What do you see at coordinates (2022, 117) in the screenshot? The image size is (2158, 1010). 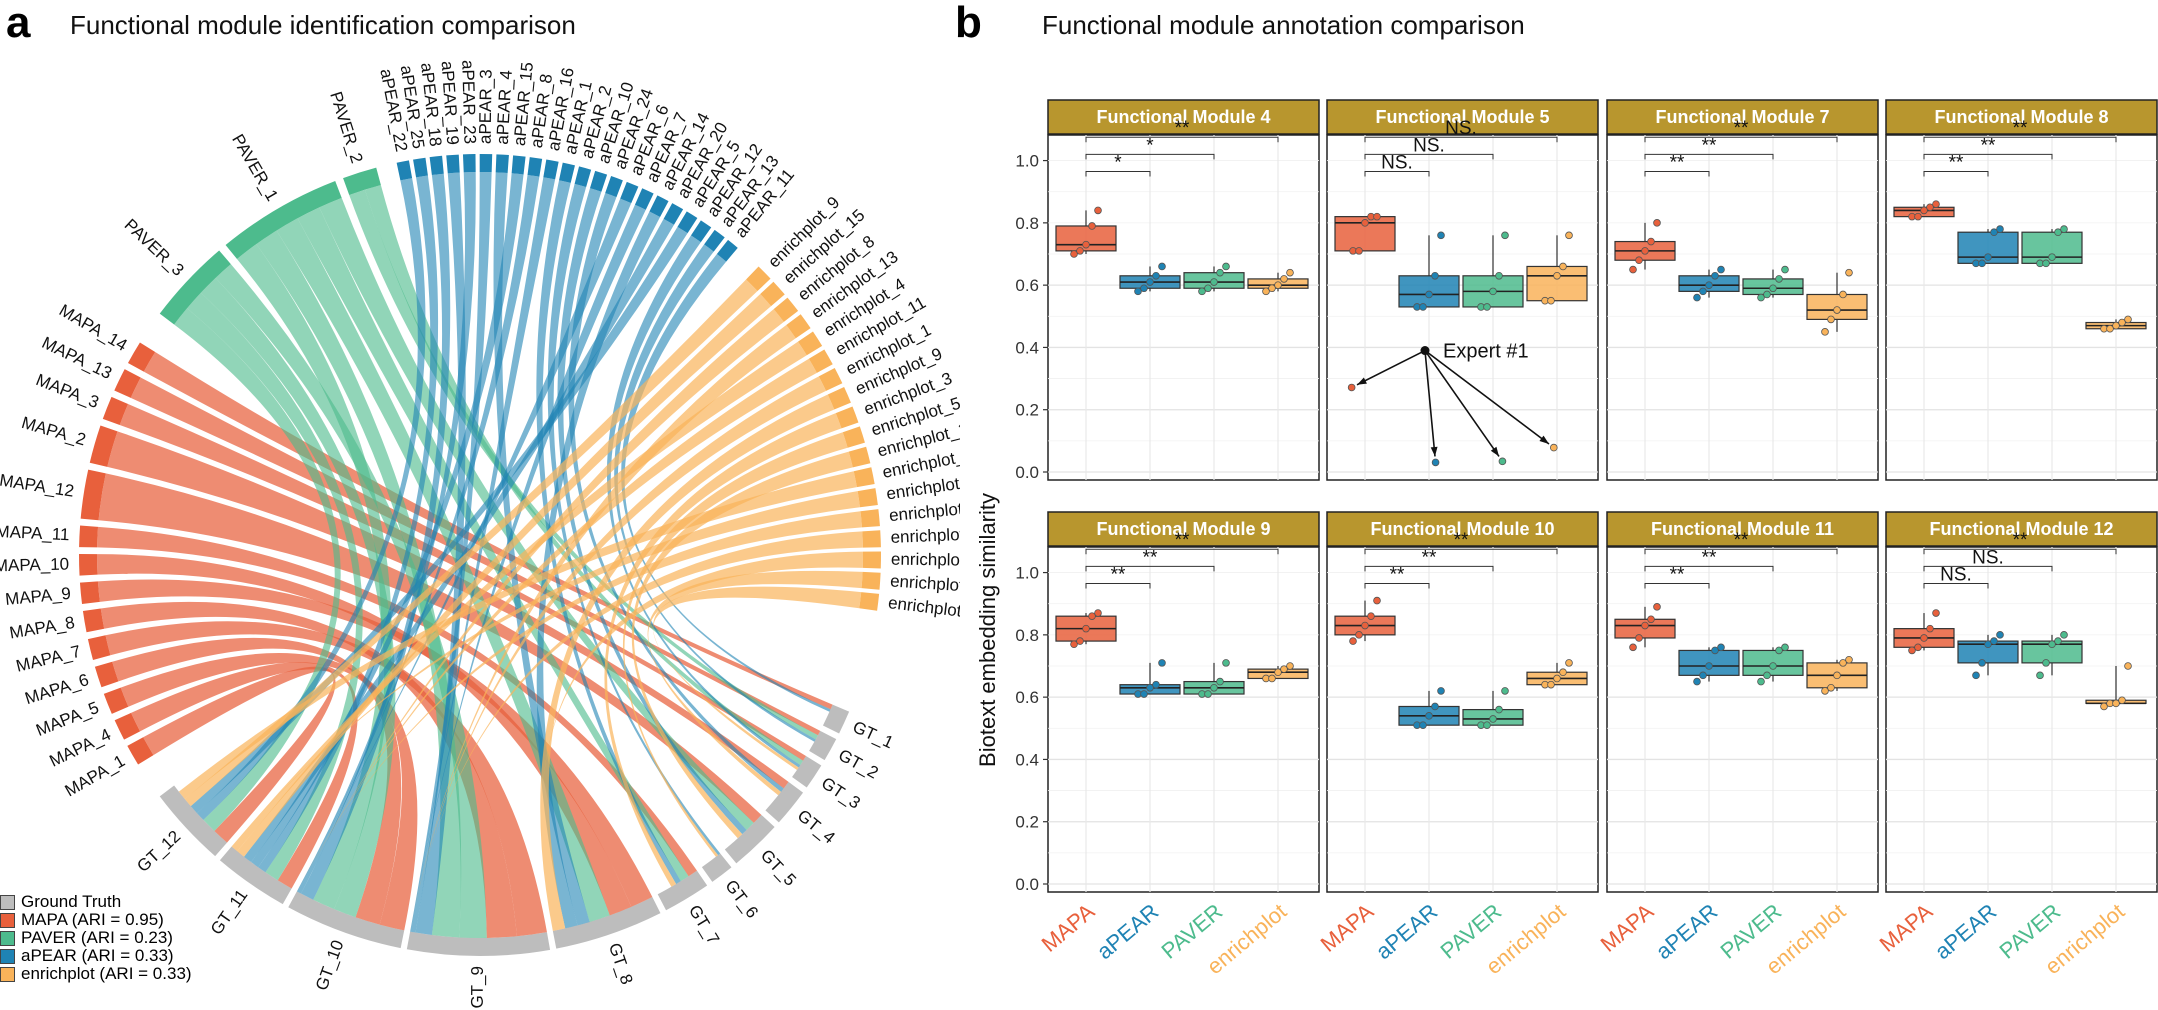 I see `facet-title: Functional Module 8` at bounding box center [2022, 117].